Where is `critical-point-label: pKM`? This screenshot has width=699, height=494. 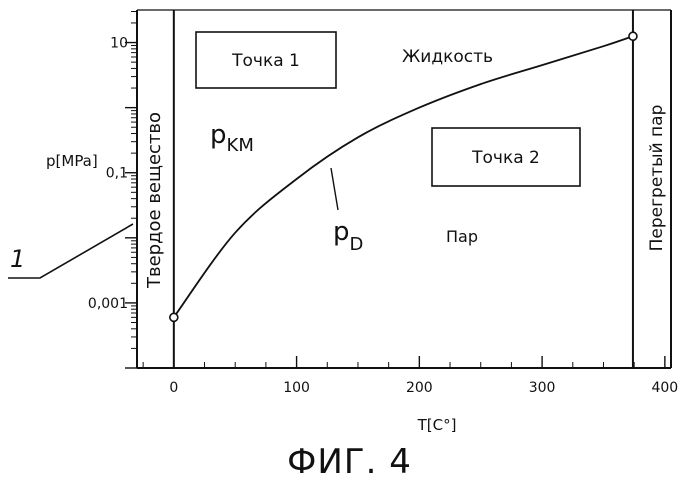
critical-point-label: pKM is located at coordinates (232, 138).